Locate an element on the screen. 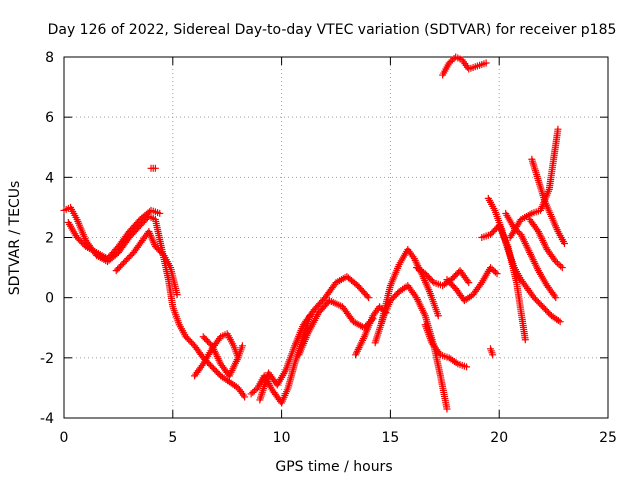 The image size is (640, 480). series-track-a is located at coordinates (154, 302).